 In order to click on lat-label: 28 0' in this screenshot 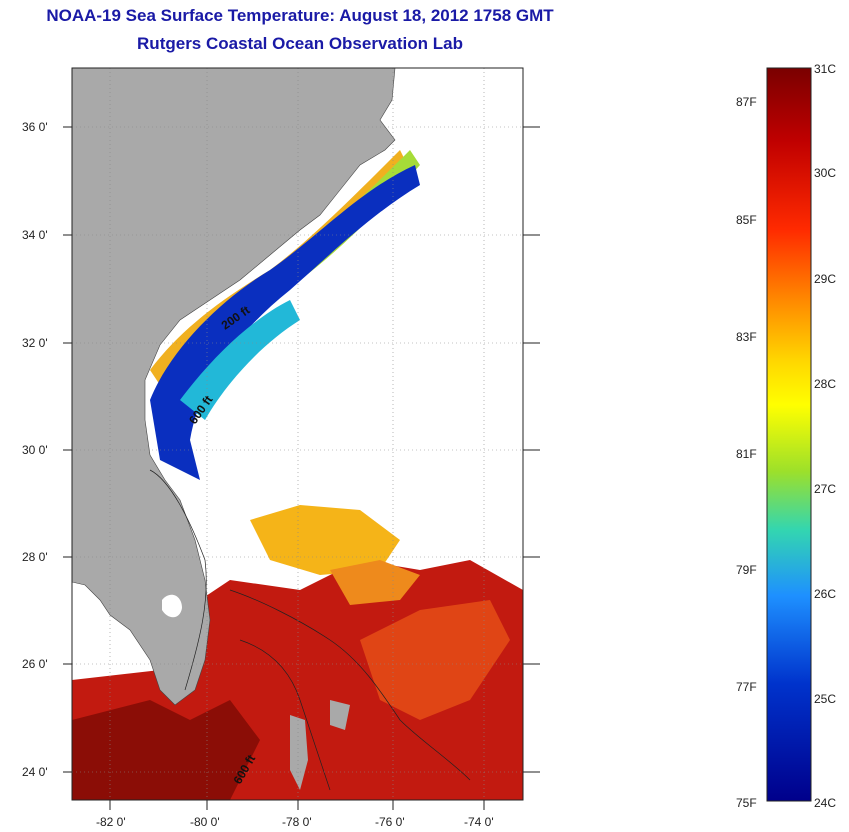, I will do `click(35, 557)`.